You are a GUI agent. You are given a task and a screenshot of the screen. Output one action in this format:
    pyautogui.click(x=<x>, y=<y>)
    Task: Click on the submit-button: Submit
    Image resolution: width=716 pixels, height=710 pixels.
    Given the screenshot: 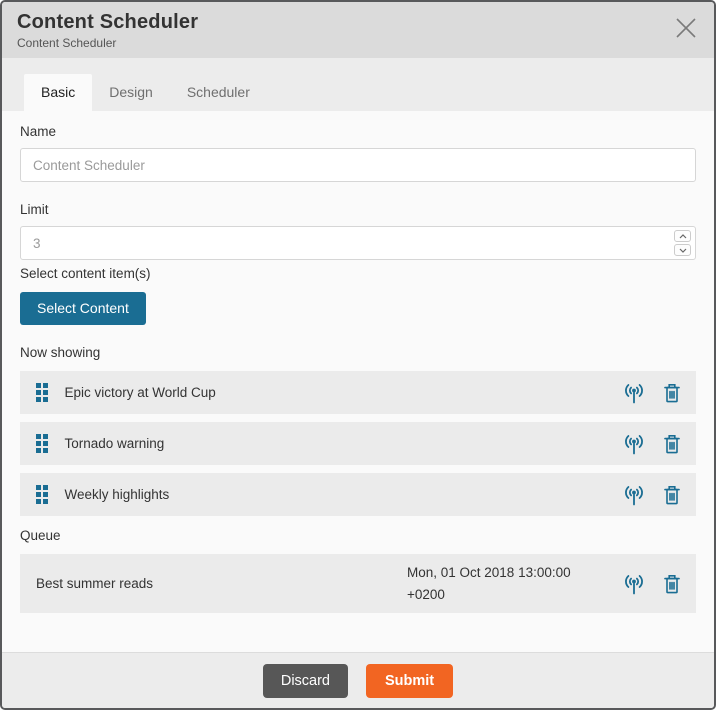 What is the action you would take?
    pyautogui.click(x=410, y=680)
    